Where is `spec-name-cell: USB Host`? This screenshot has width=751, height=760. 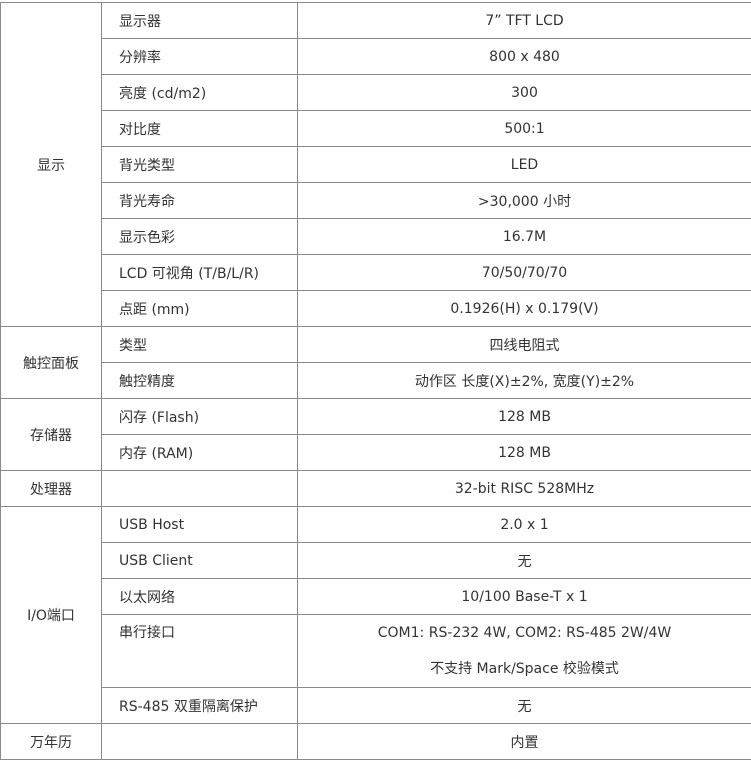 spec-name-cell: USB Host is located at coordinates (200, 525).